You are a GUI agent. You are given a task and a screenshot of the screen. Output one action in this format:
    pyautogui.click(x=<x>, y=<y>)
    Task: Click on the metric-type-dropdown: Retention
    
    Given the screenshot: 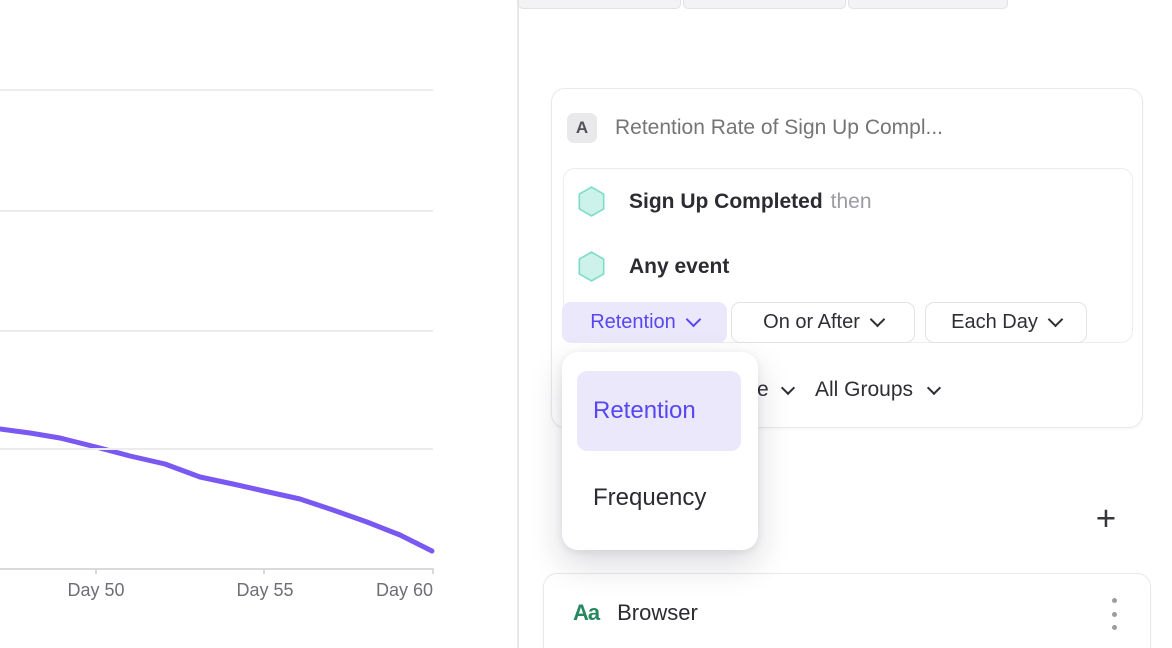 What is the action you would take?
    pyautogui.click(x=644, y=322)
    